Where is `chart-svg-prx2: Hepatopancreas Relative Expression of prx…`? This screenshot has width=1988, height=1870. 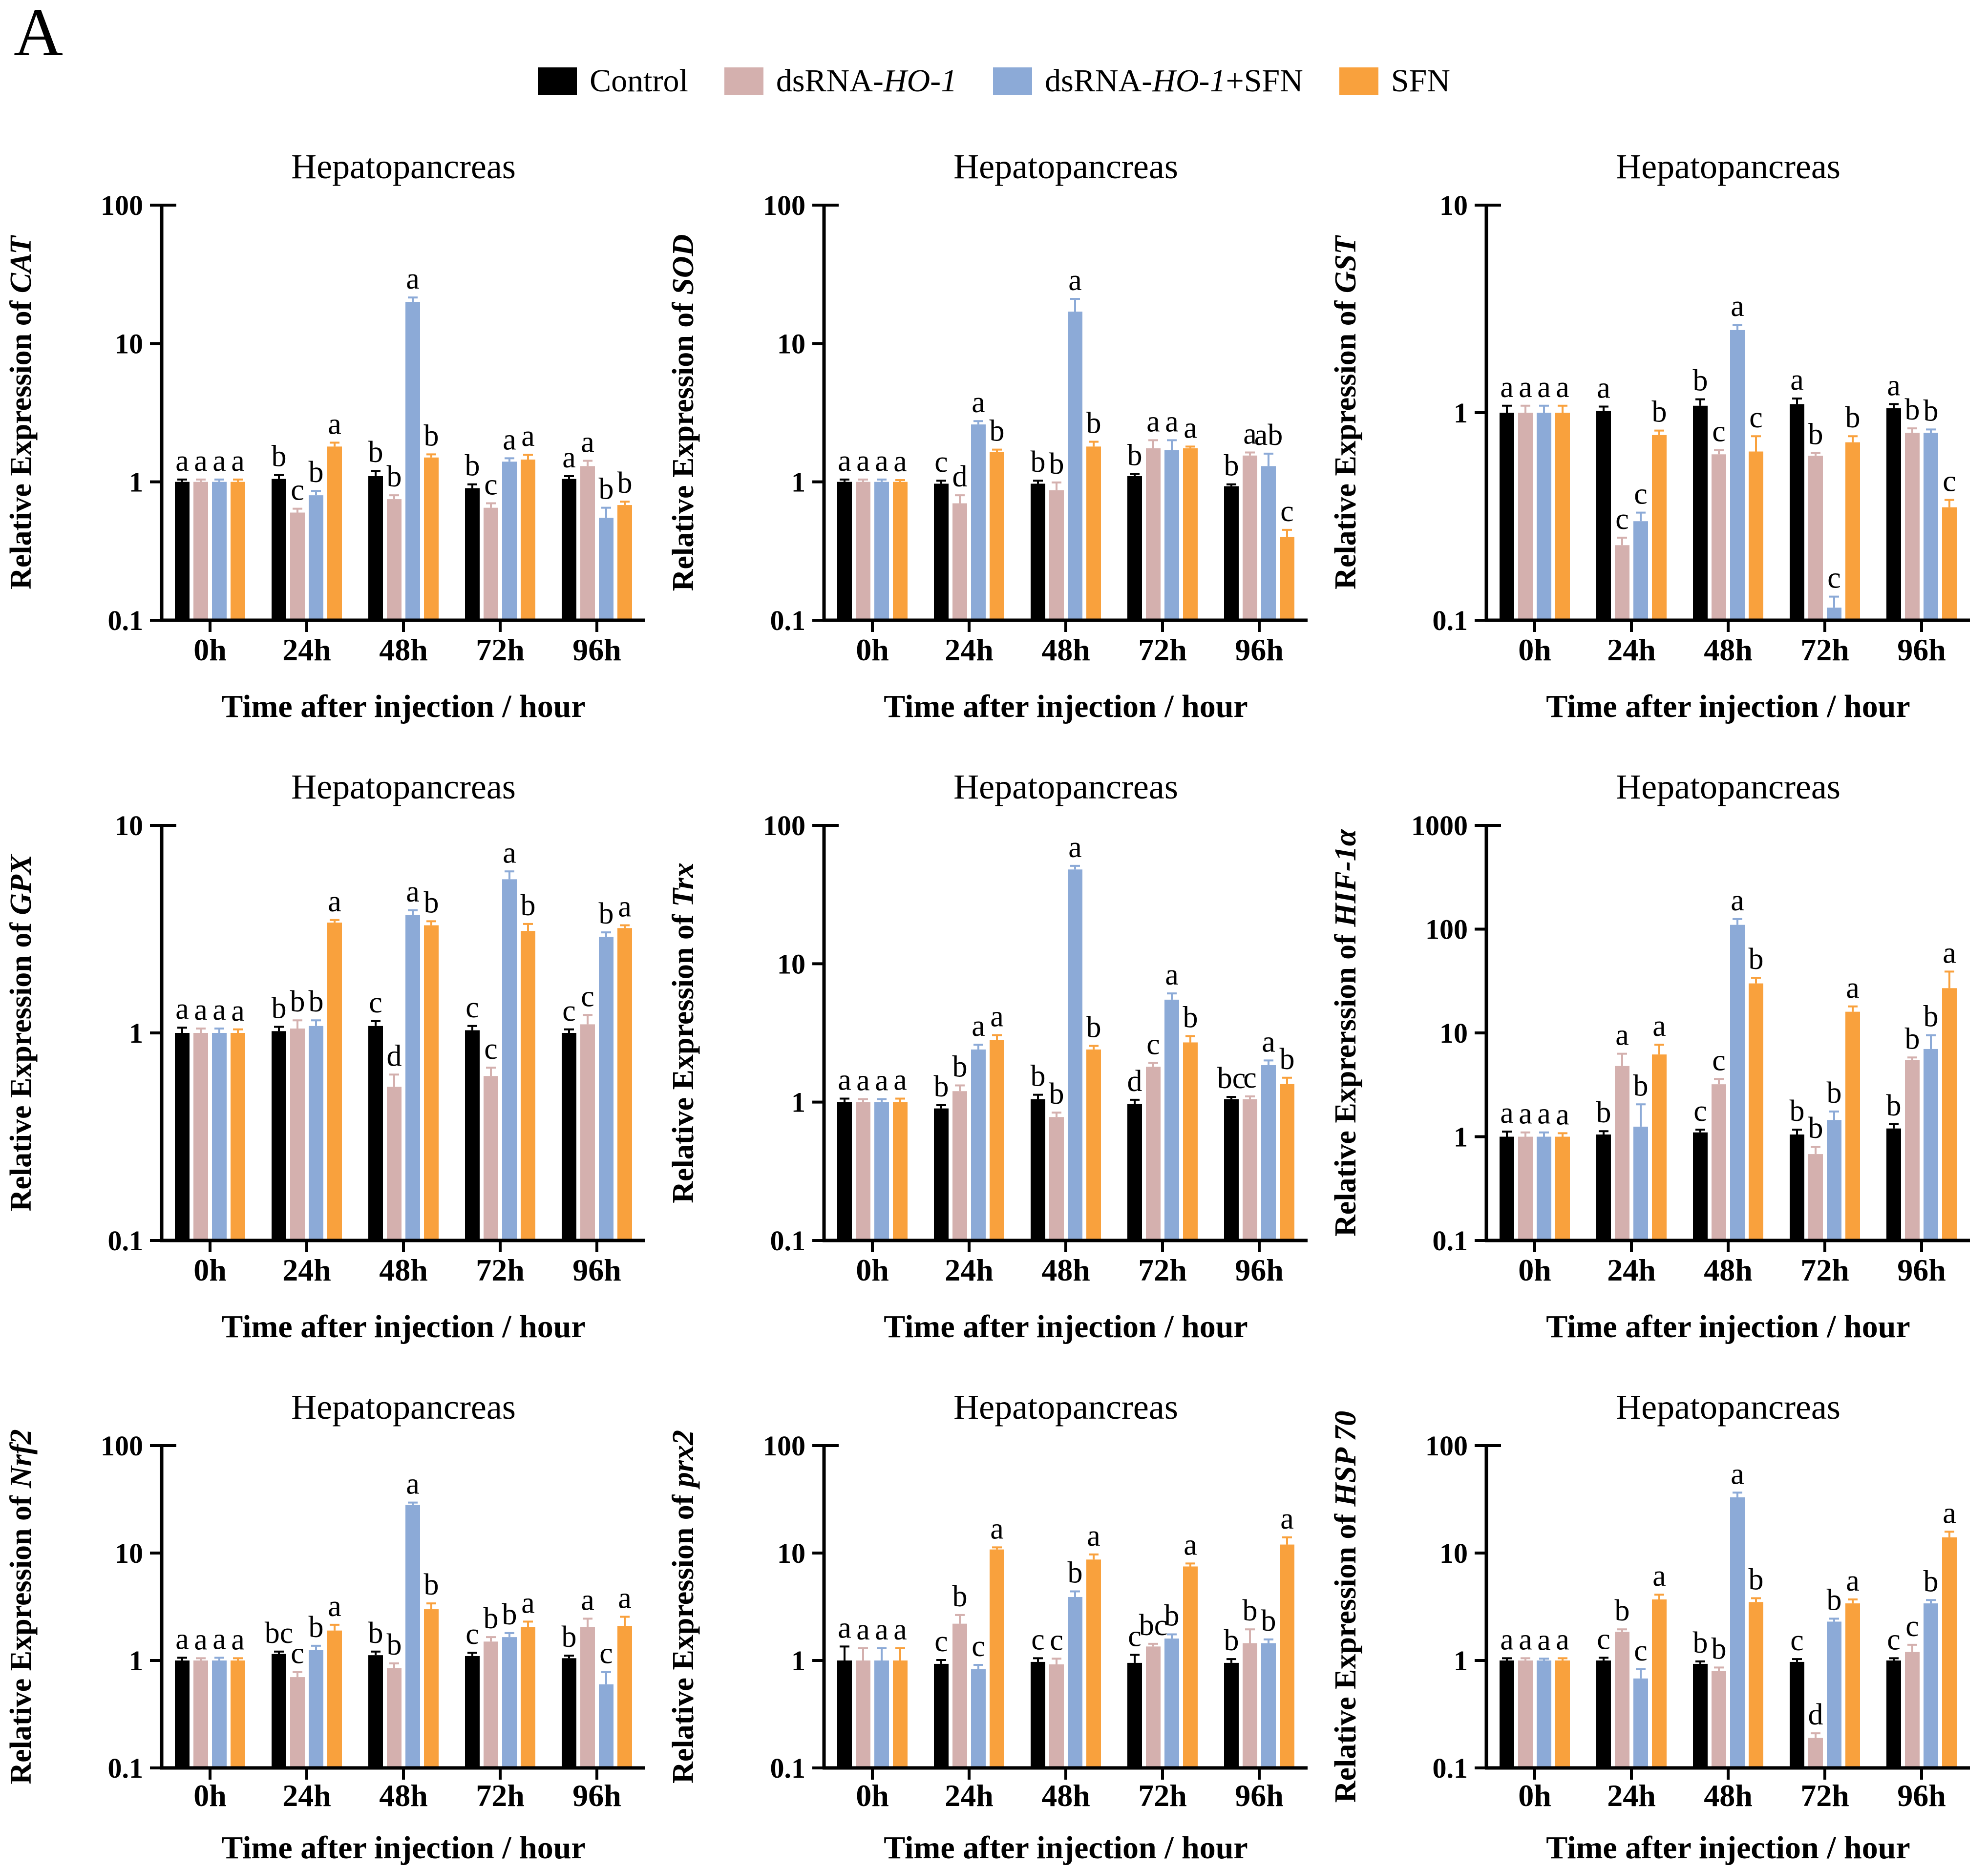 chart-svg-prx2: Hepatopancreas Relative Expression of prx… is located at coordinates (987, 1626).